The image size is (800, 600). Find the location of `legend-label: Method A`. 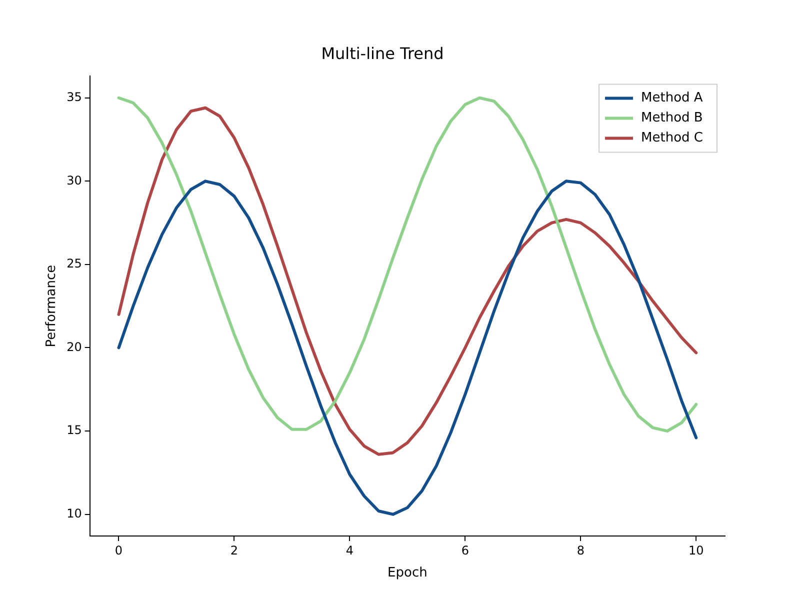

legend-label: Method A is located at coordinates (672, 98).